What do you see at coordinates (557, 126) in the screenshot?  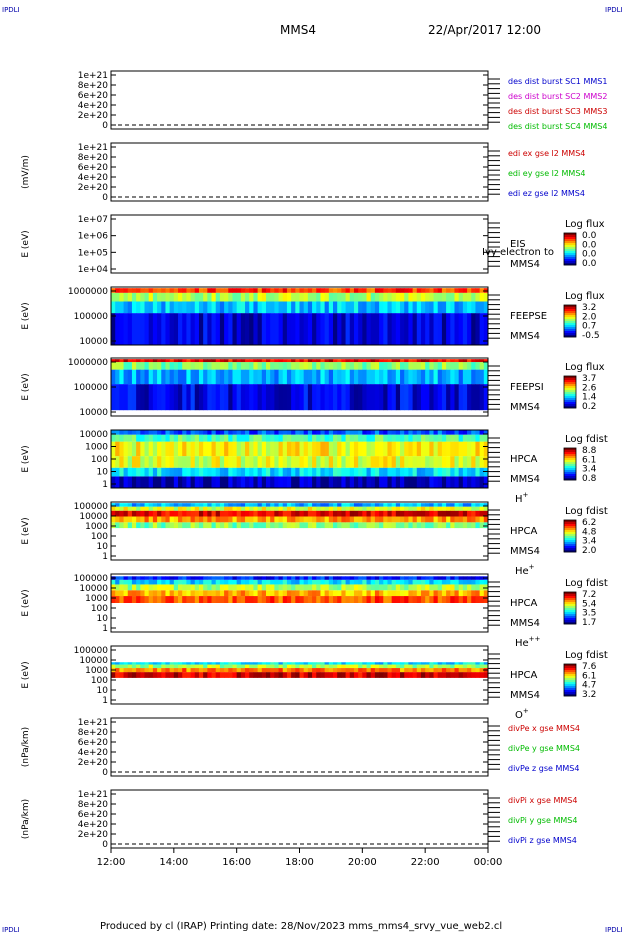 I see `legend-entry: des dist burst SC4 MMS4` at bounding box center [557, 126].